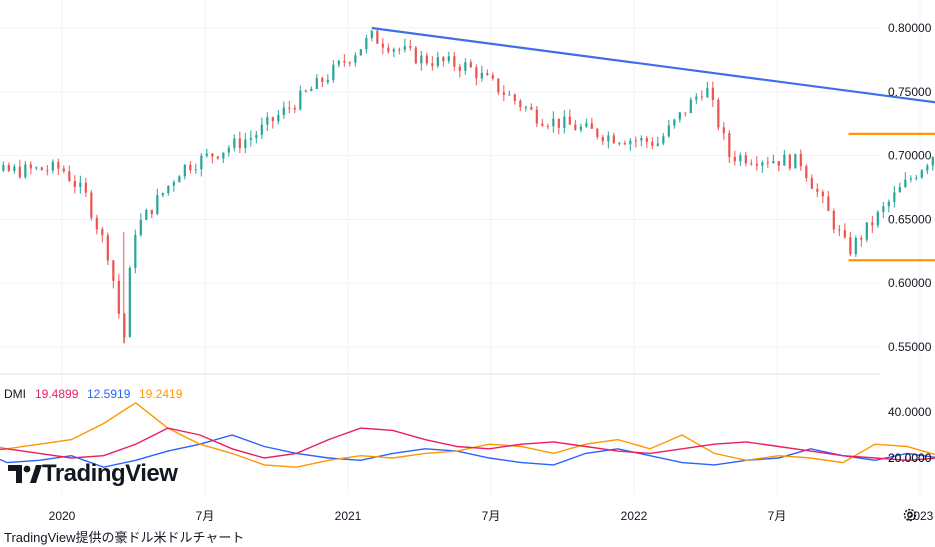  Describe the element at coordinates (110, 473) in the screenshot. I see `tradingview-logo-text: TradingView` at that location.